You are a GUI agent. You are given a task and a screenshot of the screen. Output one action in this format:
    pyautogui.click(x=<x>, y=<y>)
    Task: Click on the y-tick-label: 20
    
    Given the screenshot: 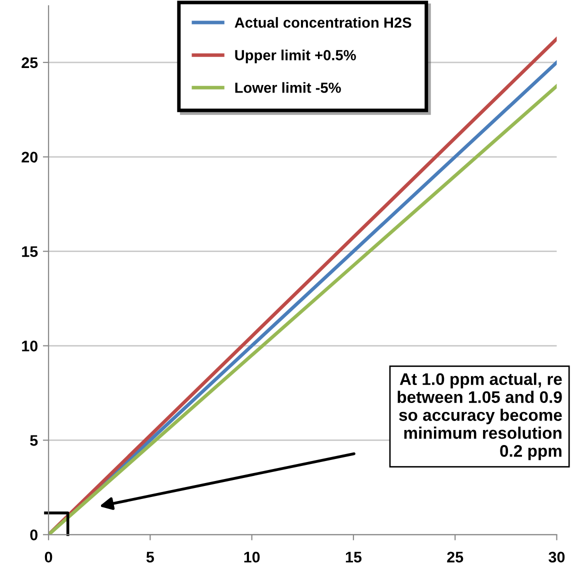 What is the action you would take?
    pyautogui.click(x=30, y=157)
    